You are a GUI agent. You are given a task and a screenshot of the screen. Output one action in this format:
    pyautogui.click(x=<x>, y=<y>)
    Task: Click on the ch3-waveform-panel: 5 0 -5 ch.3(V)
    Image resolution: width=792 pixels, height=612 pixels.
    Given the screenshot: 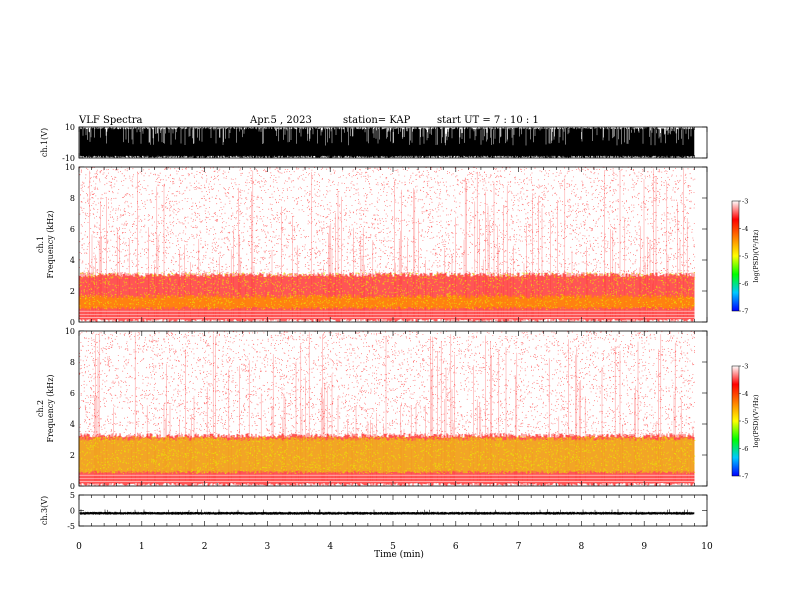 What is the action you would take?
    pyautogui.click(x=374, y=511)
    